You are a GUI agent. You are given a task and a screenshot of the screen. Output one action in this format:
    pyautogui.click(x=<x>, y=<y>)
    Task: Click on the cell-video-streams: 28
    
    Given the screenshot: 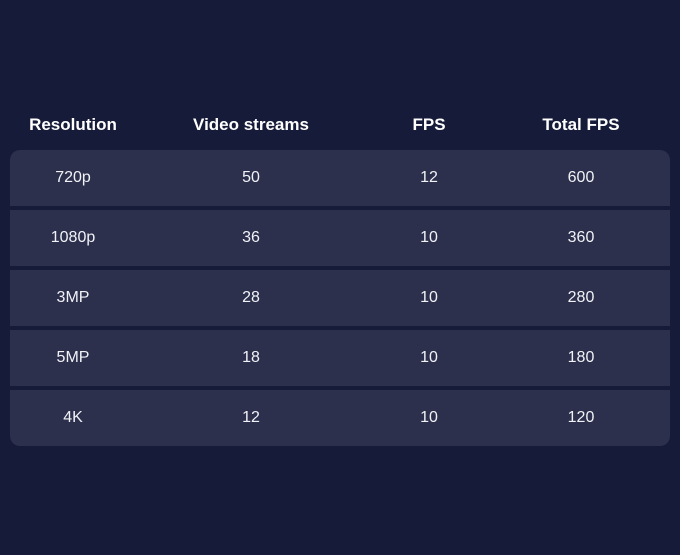 What is the action you would take?
    pyautogui.click(x=251, y=297)
    